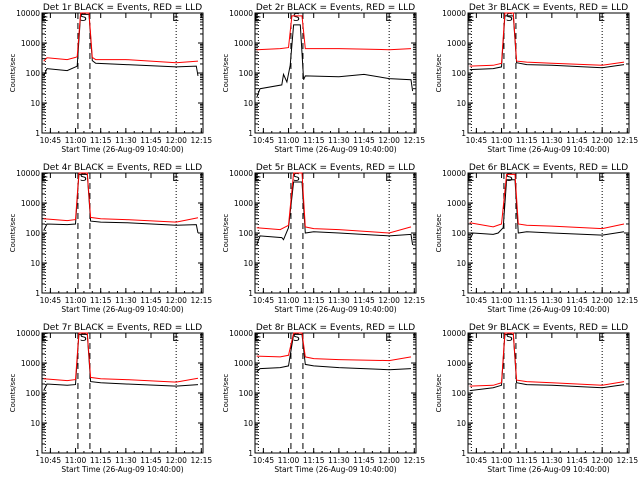 This screenshot has width=640, height=480. I want to click on plot-title: Det 5r BLACK = Events, RED = LLD, so click(335, 168).